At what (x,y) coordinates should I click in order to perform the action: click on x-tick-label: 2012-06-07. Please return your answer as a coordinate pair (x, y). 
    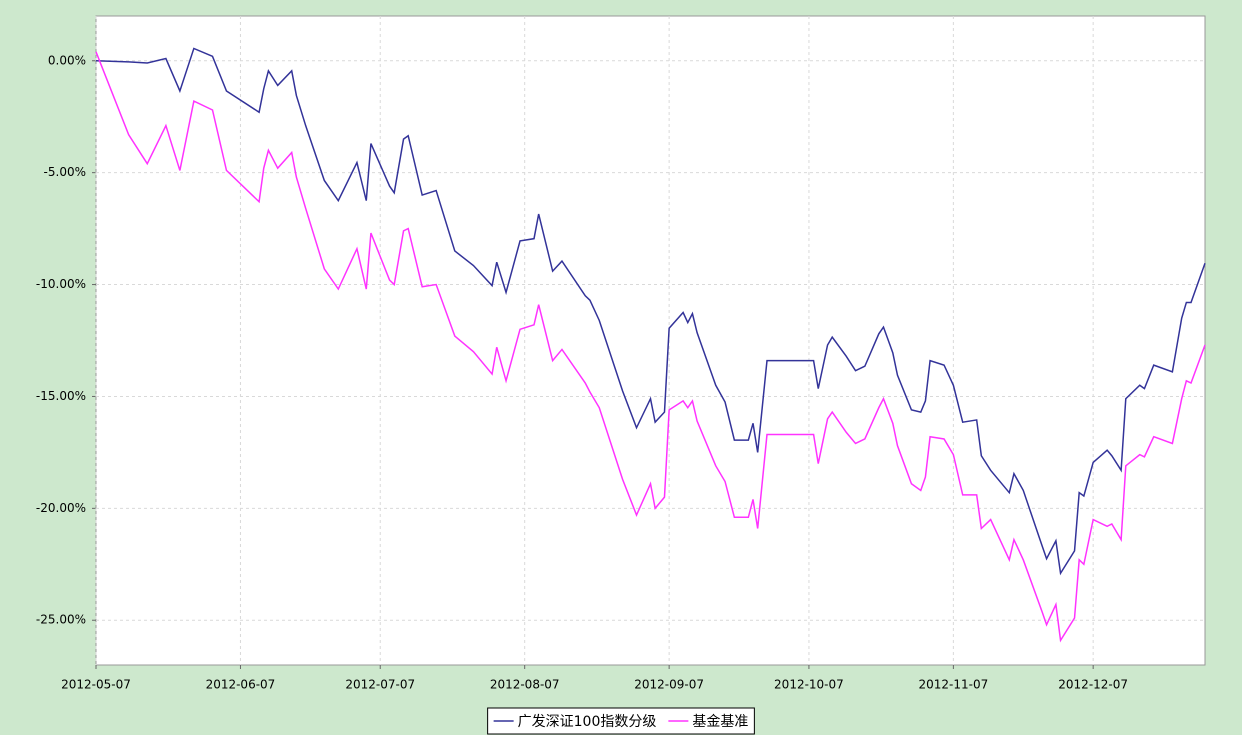
    Looking at the image, I should click on (241, 685).